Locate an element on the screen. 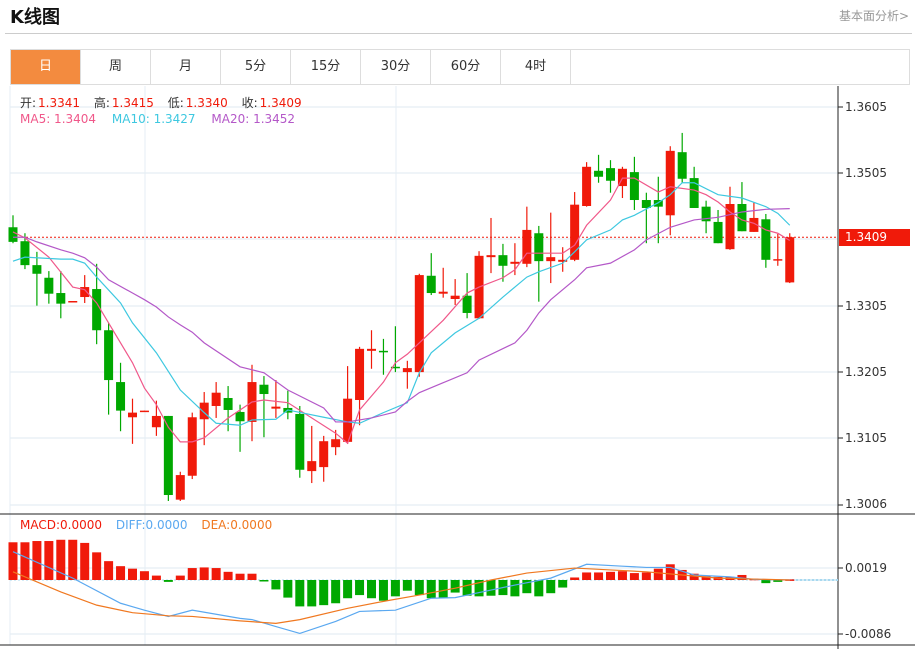 This screenshot has height=649, width=915. tab-30min: 30分 is located at coordinates (396, 67).